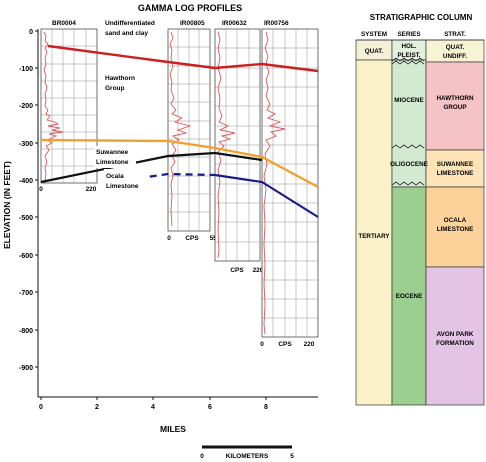  I want to click on x-tick-labels: 0 2 4 6 8, so click(153, 407).